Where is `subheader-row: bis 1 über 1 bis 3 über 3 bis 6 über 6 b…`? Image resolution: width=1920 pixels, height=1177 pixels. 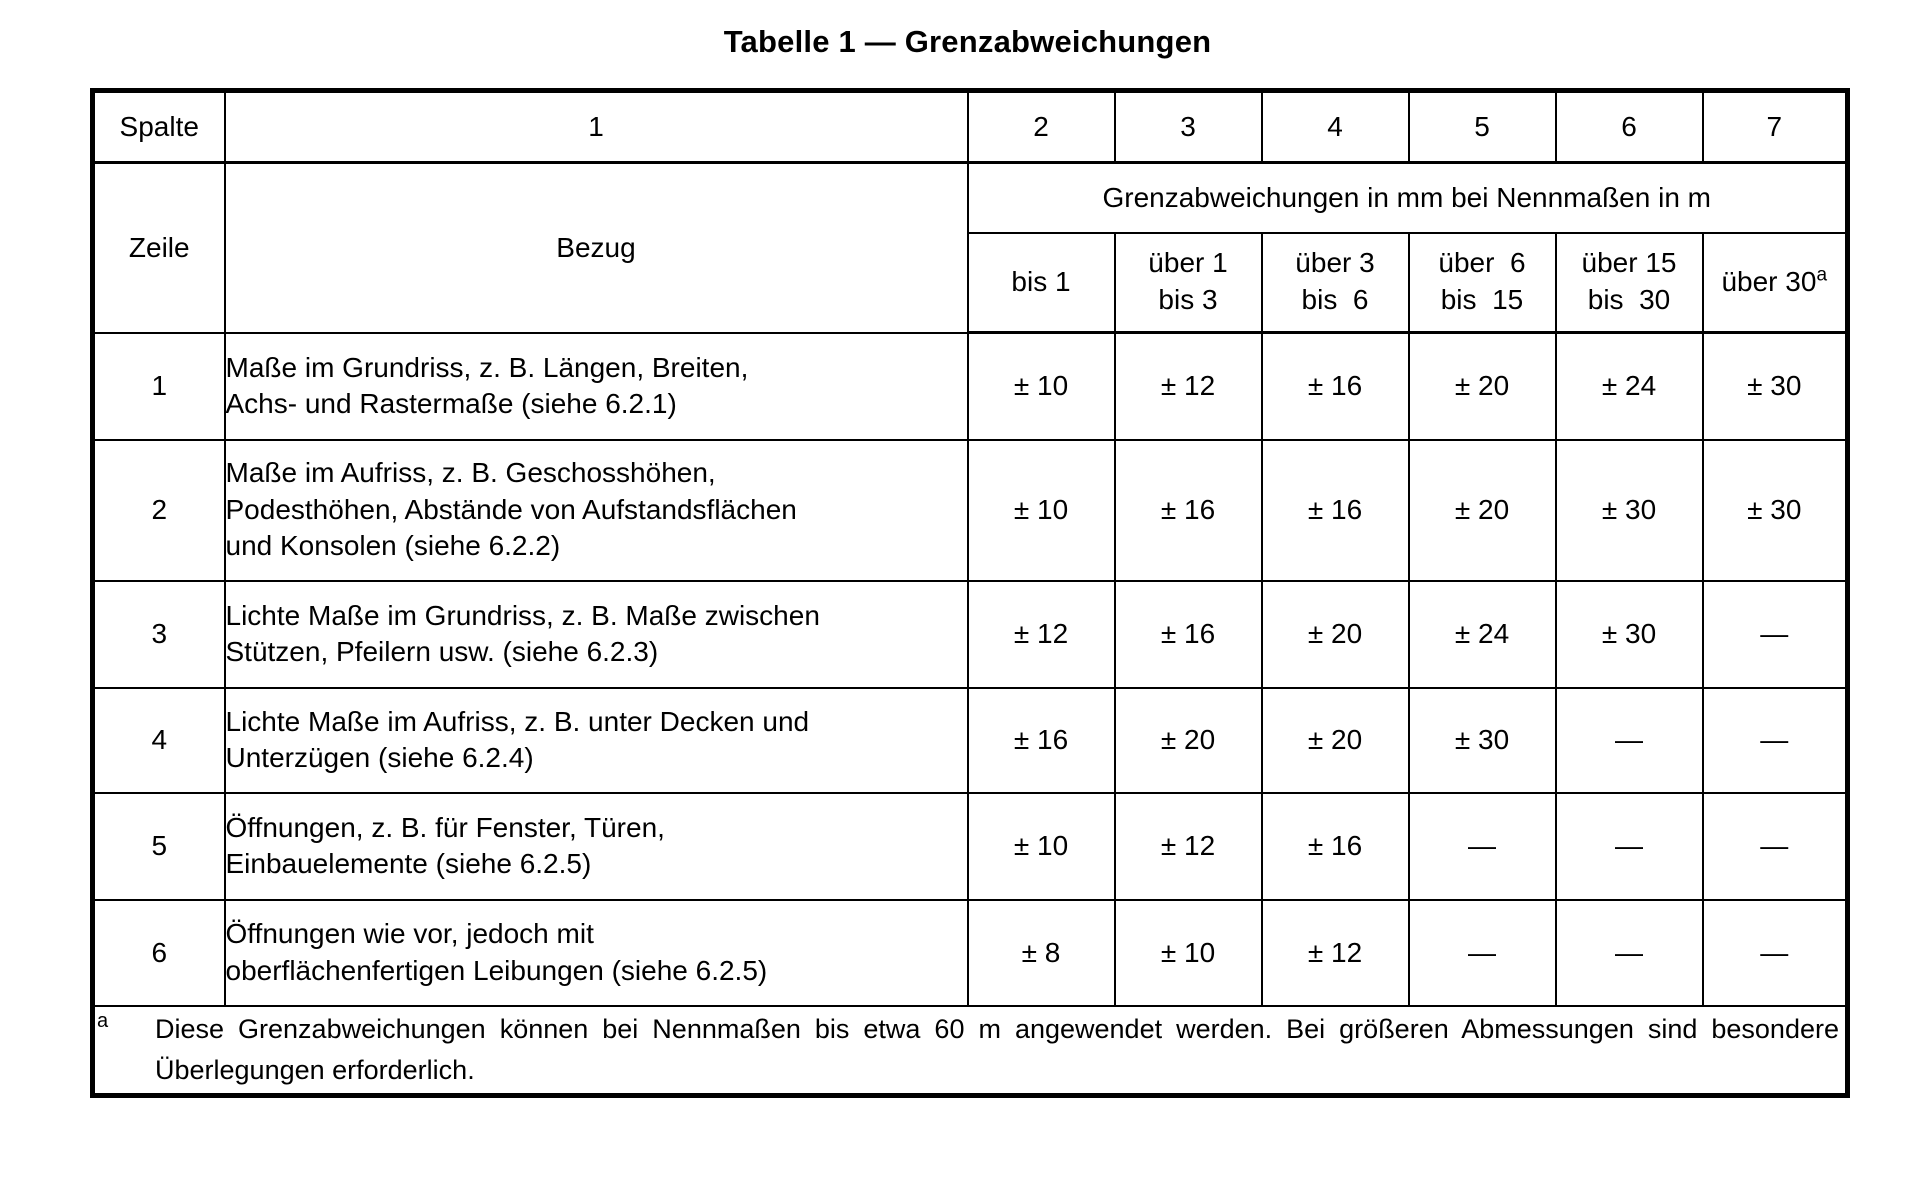 subheader-row: bis 1 über 1 bis 3 über 3 bis 6 über 6 b… is located at coordinates (971, 283).